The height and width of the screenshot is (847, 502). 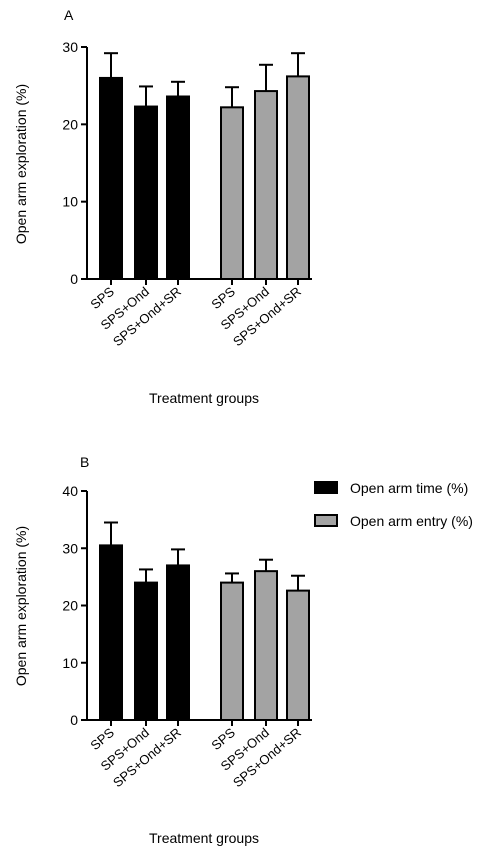 I want to click on panel-b-y-tick-label: 40, so click(x=70, y=491).